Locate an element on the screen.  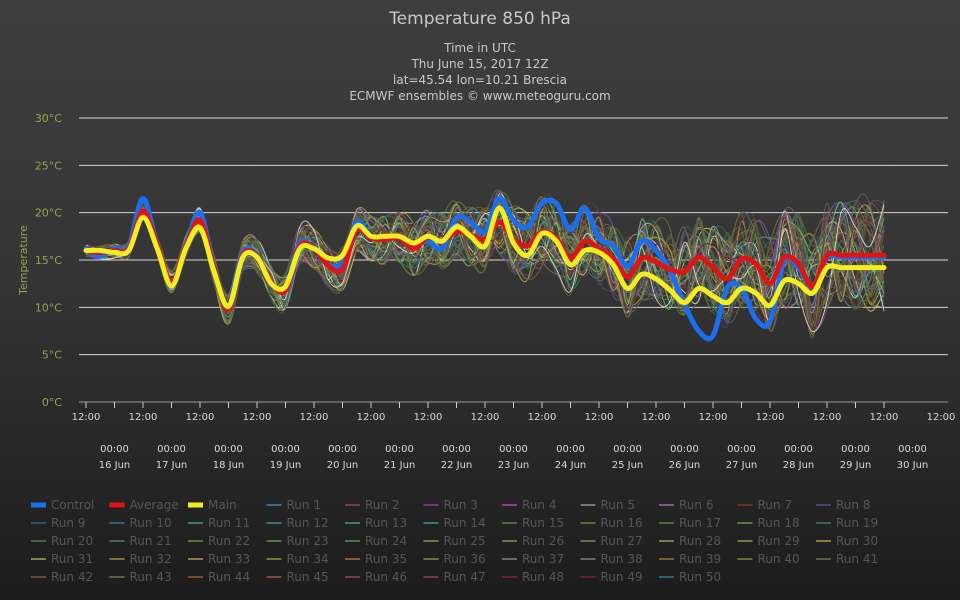
legend-label: Run 6 is located at coordinates (696, 505).